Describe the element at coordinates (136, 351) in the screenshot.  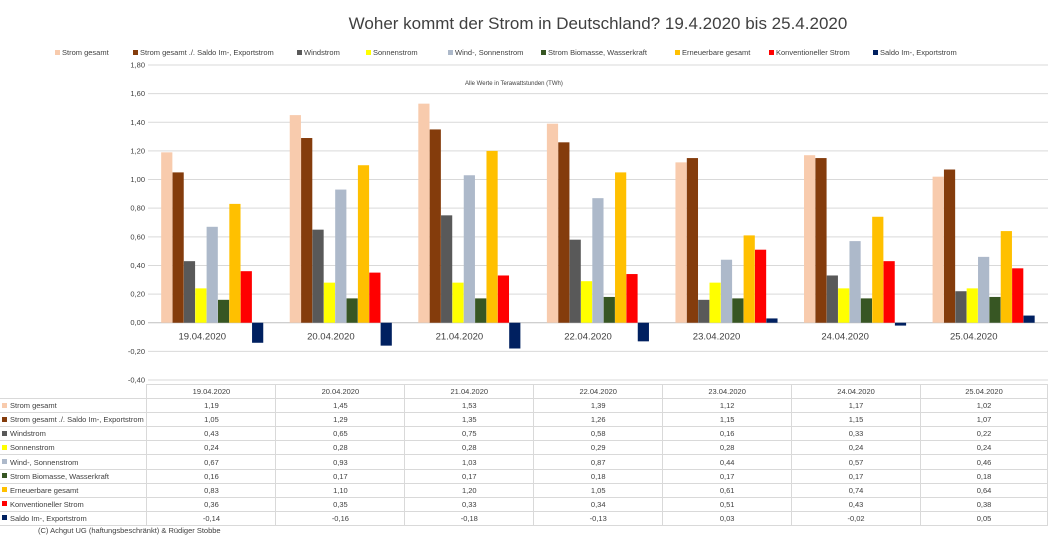
I see `y-tick-label: -0,20` at that location.